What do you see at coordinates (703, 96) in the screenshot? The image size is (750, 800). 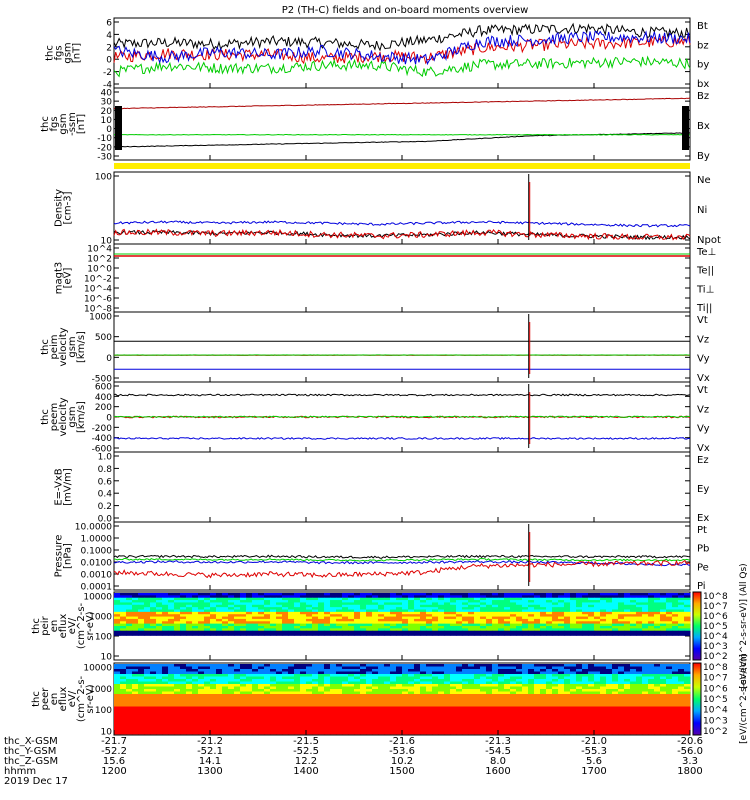 I see `legend-bz: Bz` at bounding box center [703, 96].